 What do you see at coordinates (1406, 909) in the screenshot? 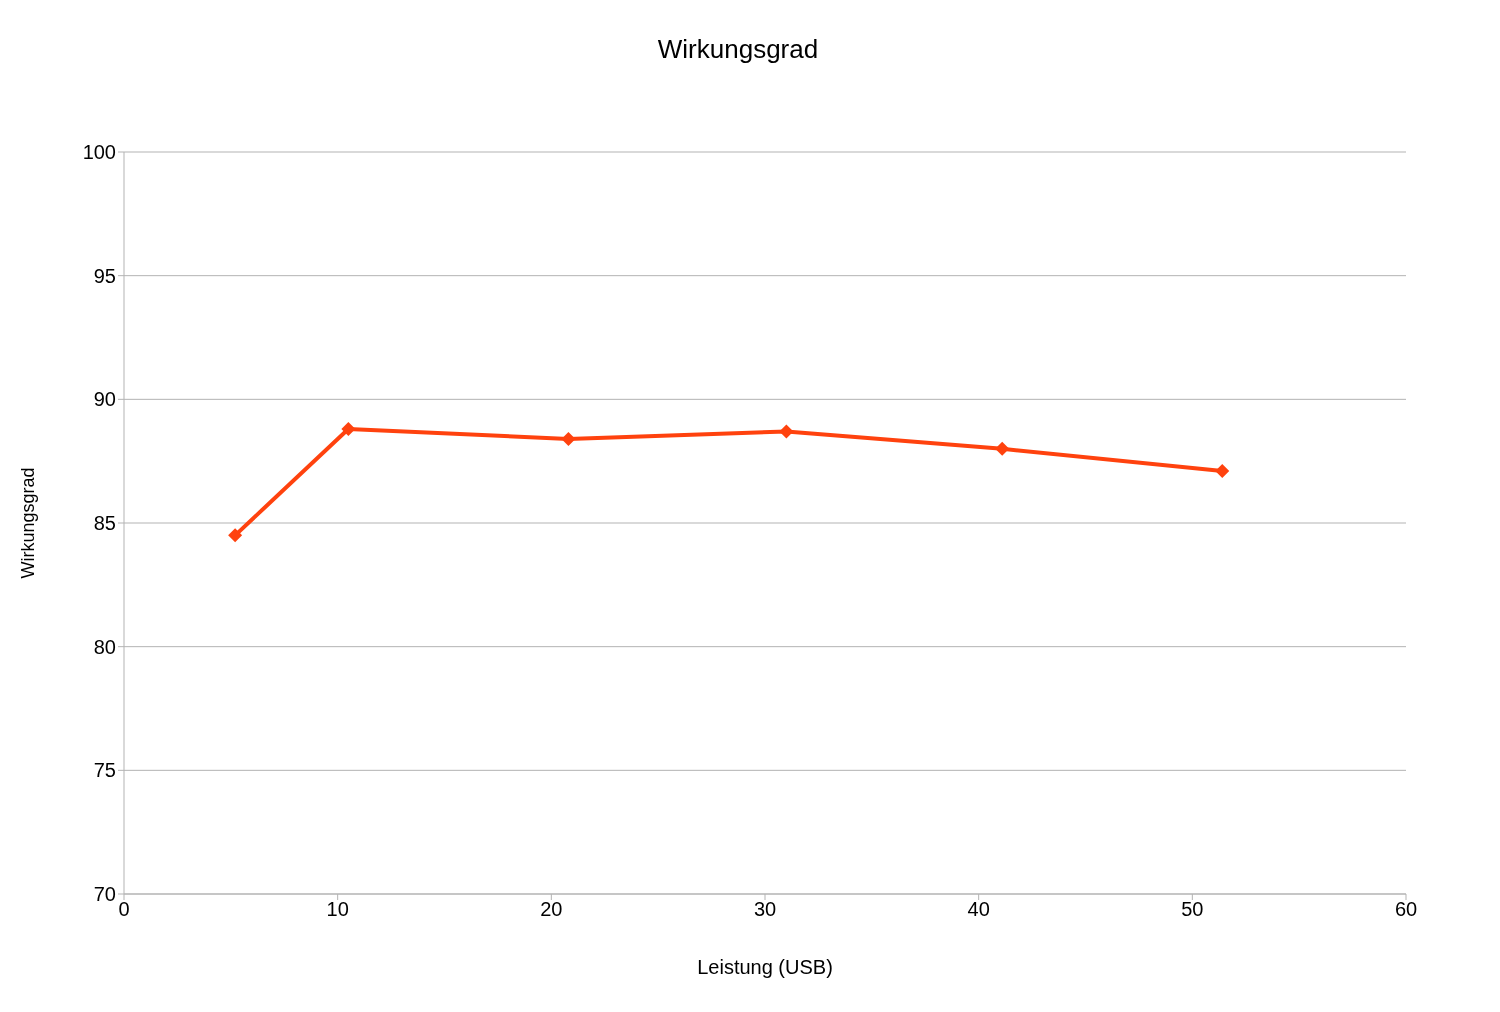
I see `x-tick-label: 60` at bounding box center [1406, 909].